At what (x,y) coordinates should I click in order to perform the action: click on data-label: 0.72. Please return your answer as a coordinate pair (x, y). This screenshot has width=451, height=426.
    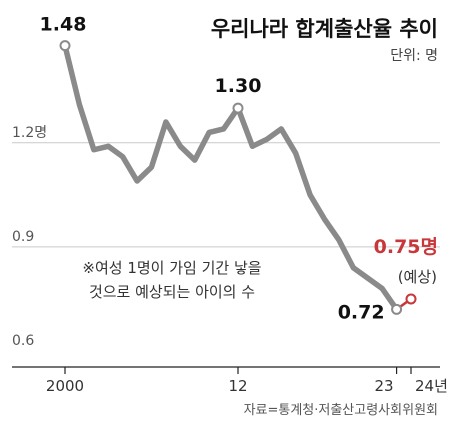
    Looking at the image, I should click on (361, 312).